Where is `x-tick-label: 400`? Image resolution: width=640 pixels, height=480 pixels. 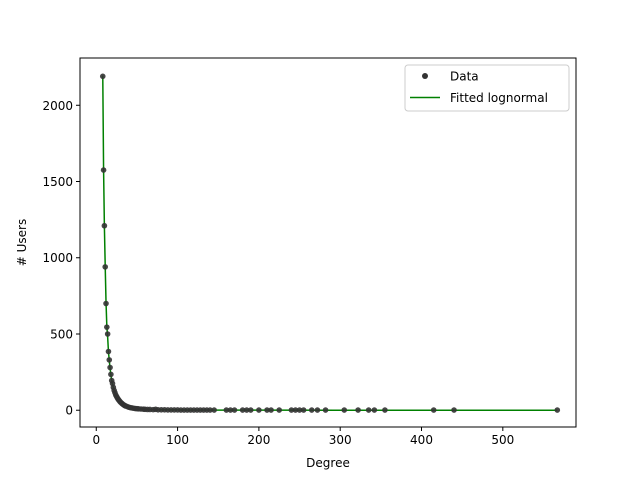
x-tick-label: 400 is located at coordinates (421, 440).